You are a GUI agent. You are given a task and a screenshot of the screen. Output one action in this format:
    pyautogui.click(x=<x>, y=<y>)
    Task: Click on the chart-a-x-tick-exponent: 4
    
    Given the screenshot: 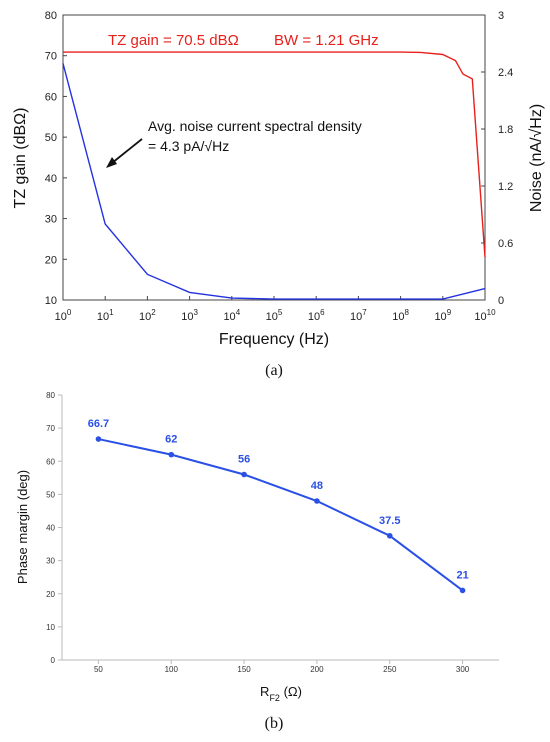 What is the action you would take?
    pyautogui.click(x=238, y=312)
    